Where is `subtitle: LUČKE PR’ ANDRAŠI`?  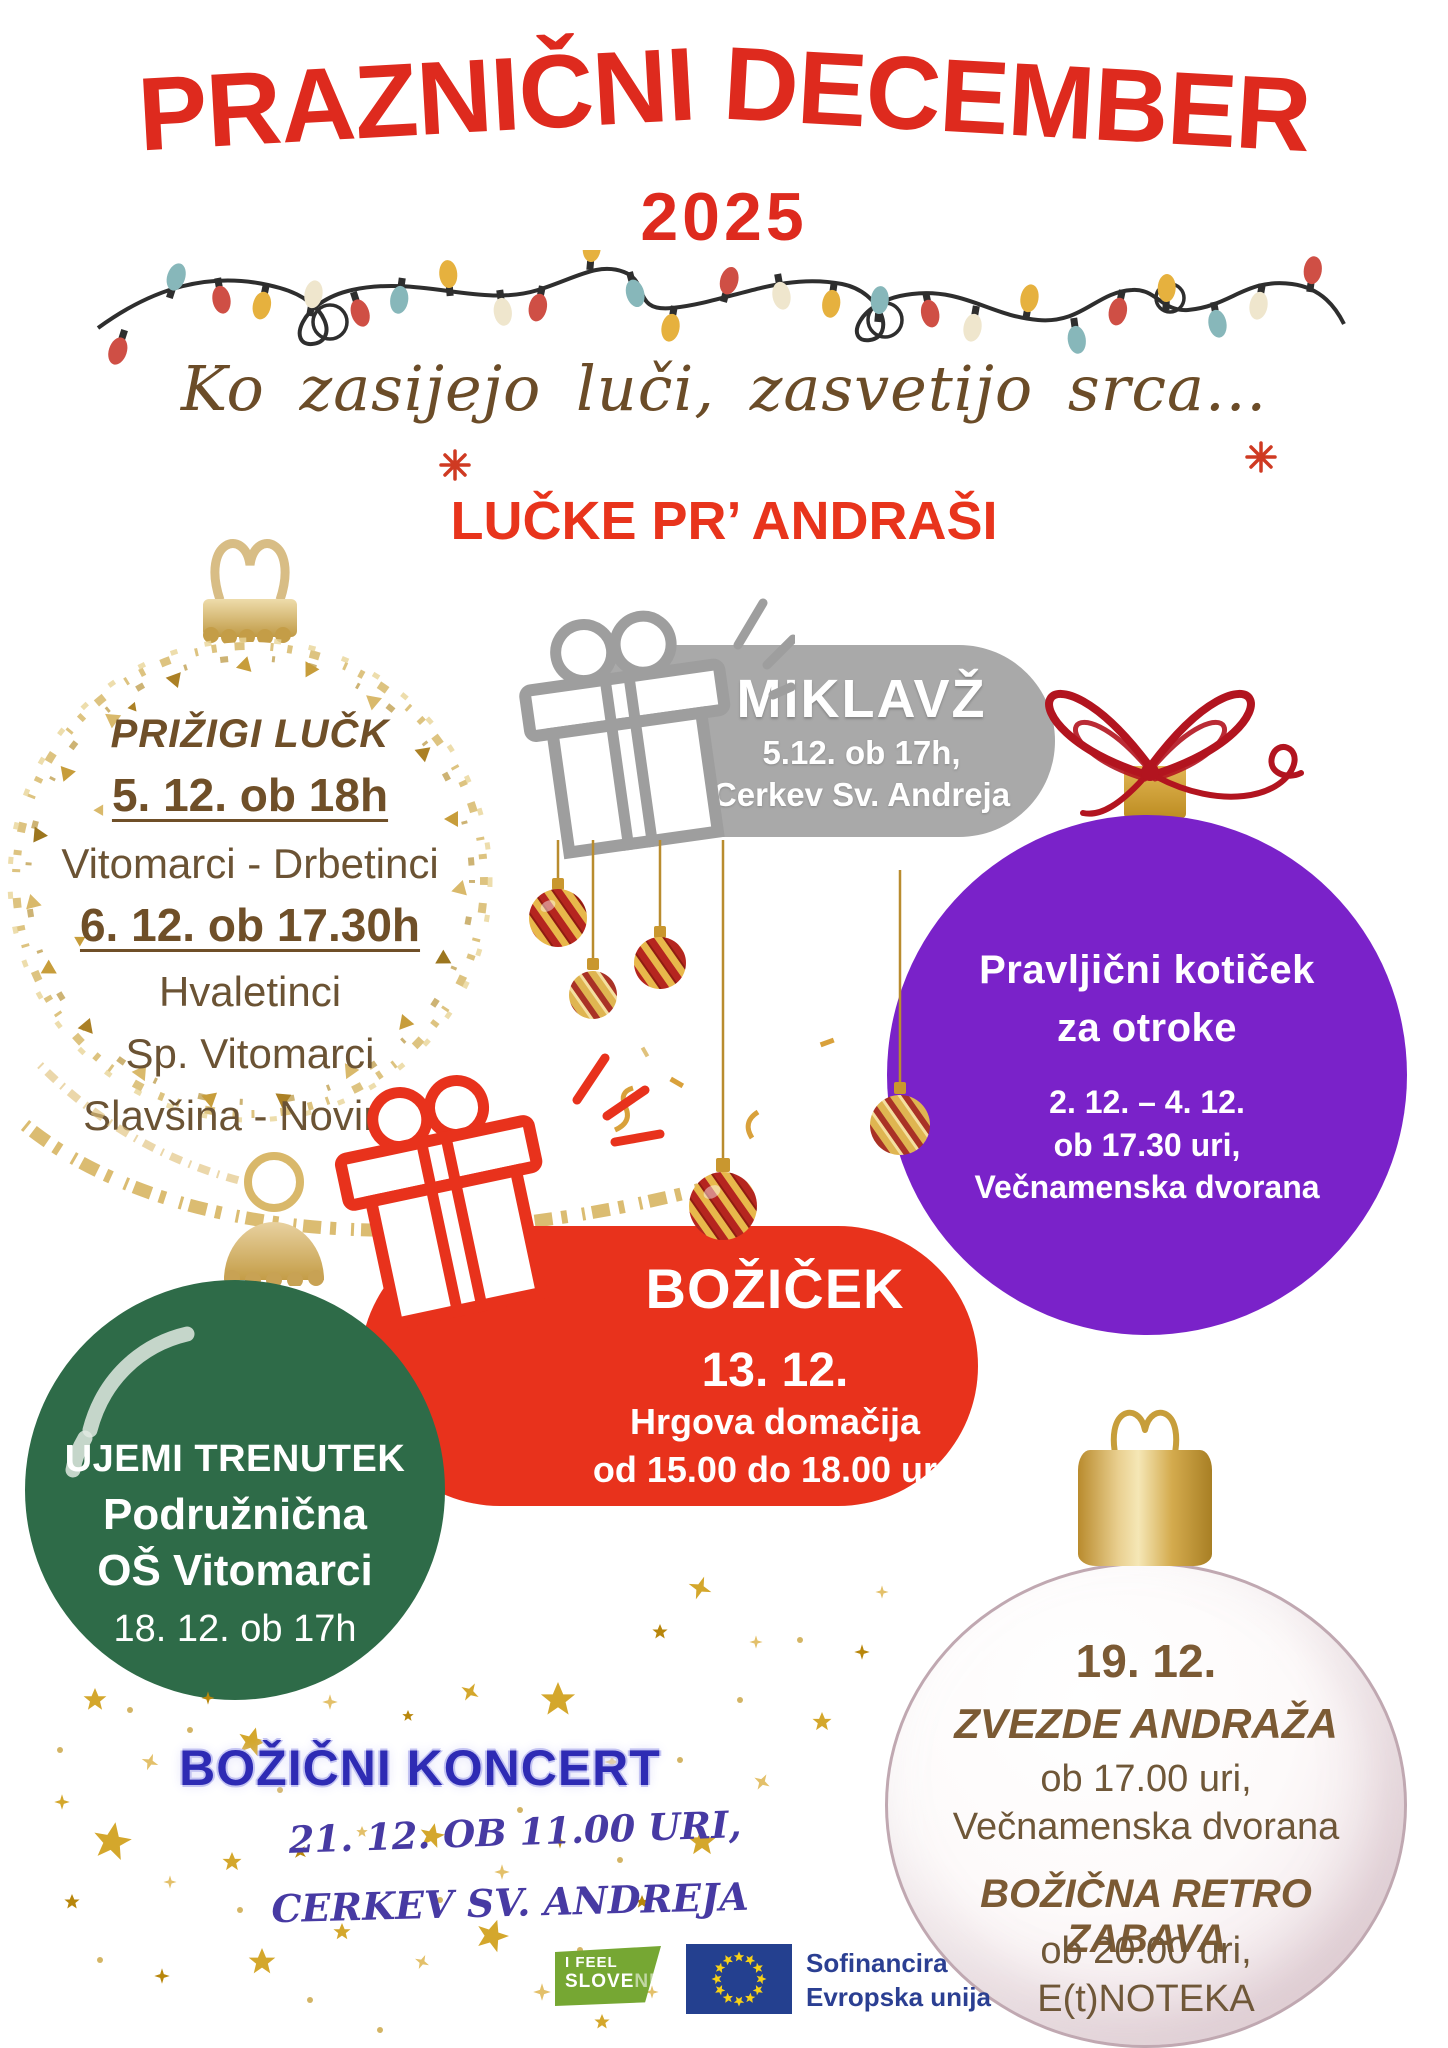
subtitle: LUČKE PR’ ANDRAŠI is located at coordinates (724, 521).